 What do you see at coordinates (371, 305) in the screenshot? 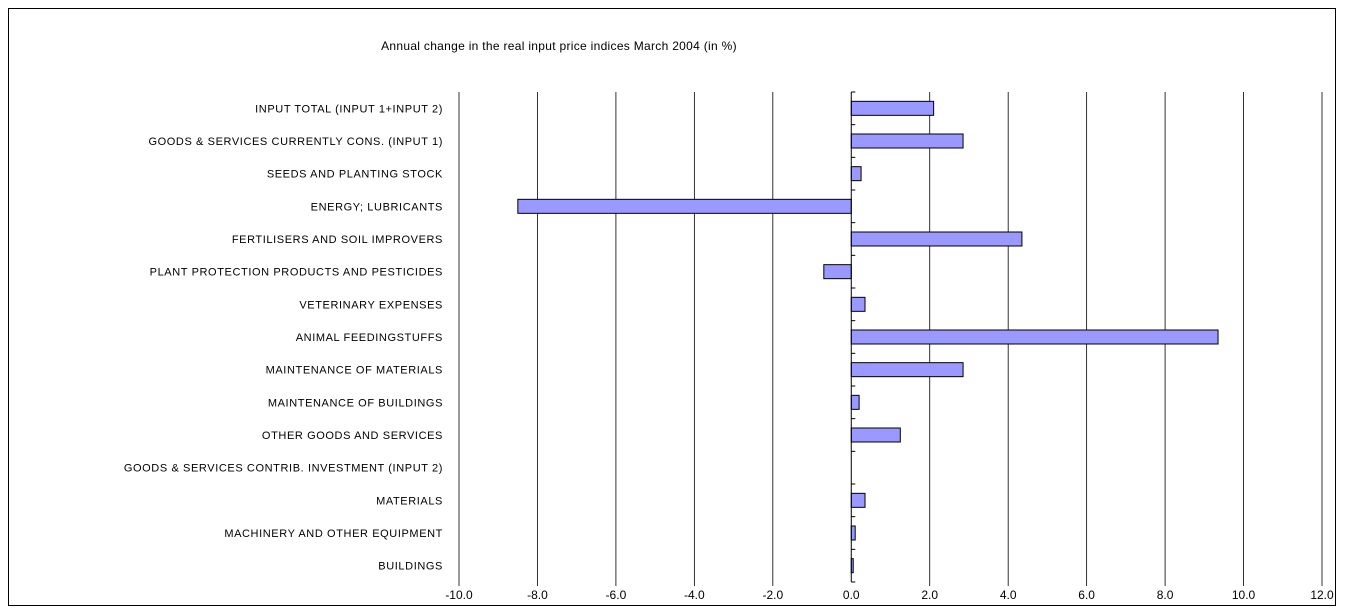
I see `category-label: VETERINARY EXPENSES` at bounding box center [371, 305].